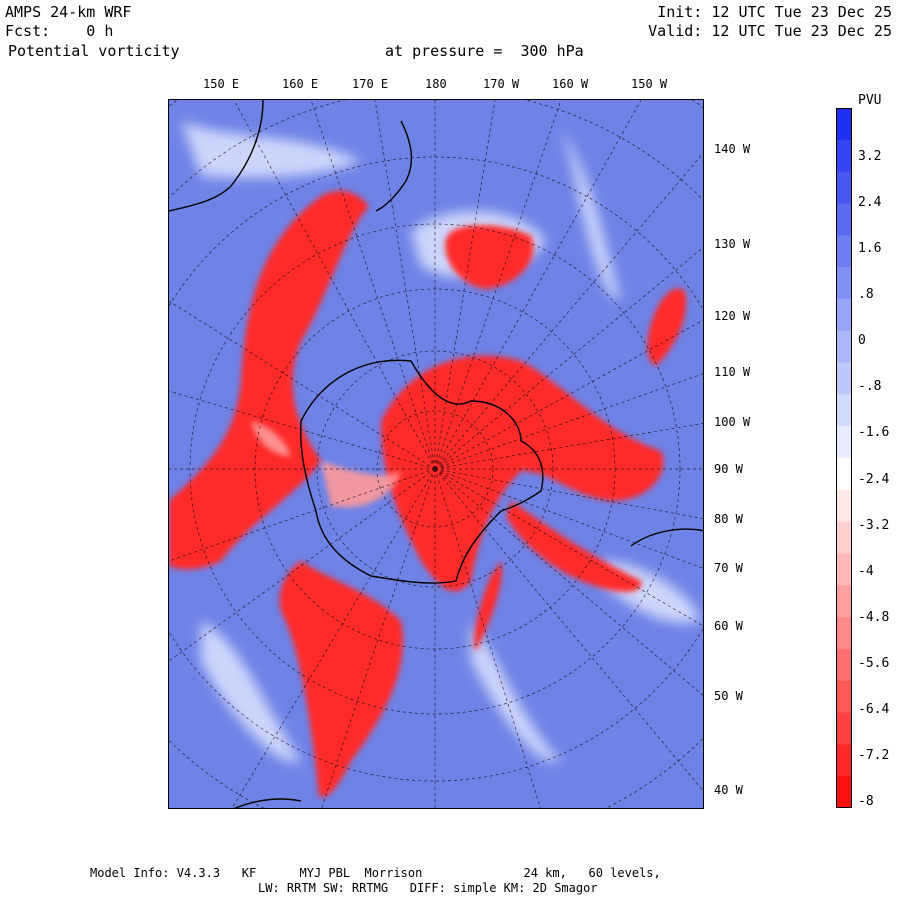 This screenshot has height=900, width=900. Describe the element at coordinates (300, 84) in the screenshot. I see `top-lon-label: 160 E` at that location.